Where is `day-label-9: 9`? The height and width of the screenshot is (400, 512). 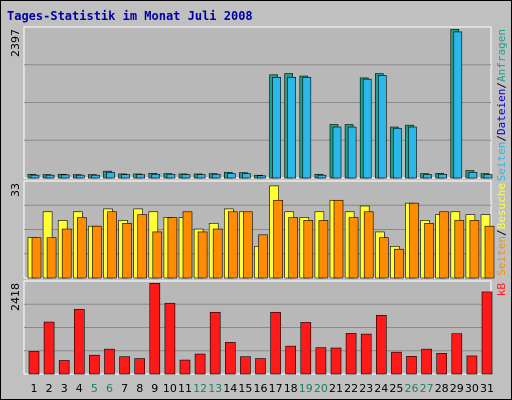
day-label-9: 9 is located at coordinates (154, 388).